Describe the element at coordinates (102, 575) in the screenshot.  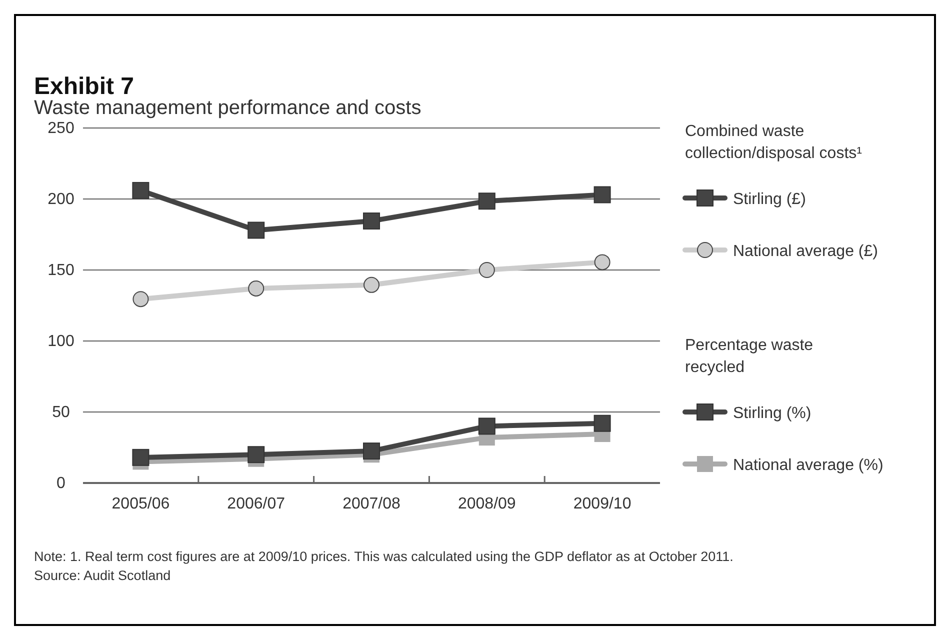
I see `source-note: Source: Audit Scotland` at that location.